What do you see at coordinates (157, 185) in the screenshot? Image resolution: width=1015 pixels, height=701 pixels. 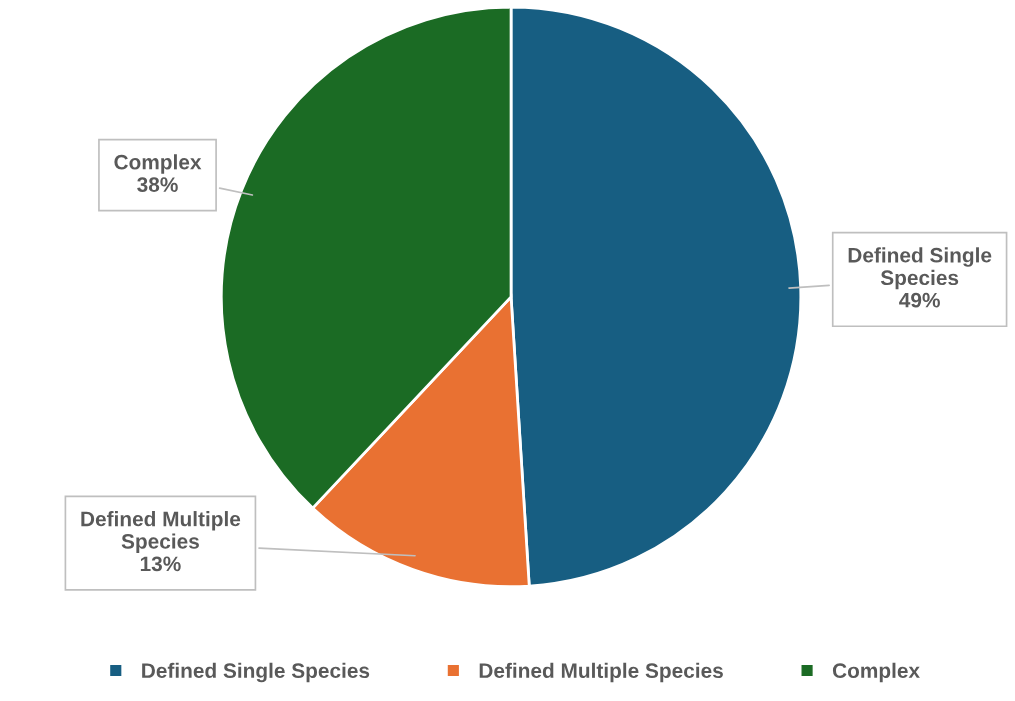 I see `data-label: 38%` at bounding box center [157, 185].